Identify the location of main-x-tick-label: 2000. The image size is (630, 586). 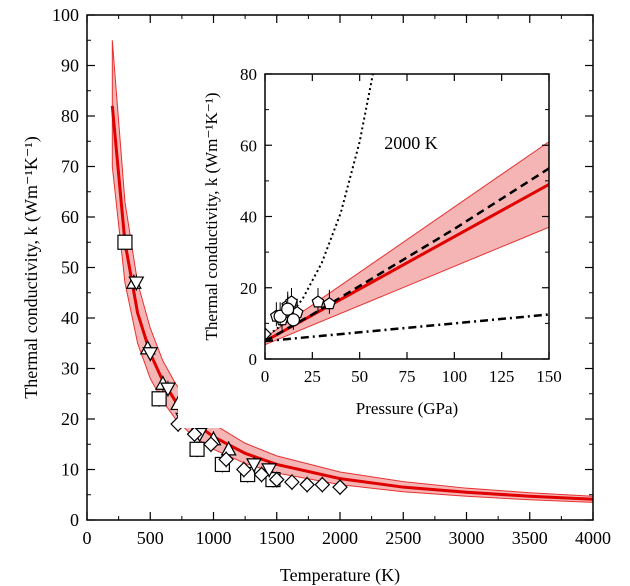
(340, 538).